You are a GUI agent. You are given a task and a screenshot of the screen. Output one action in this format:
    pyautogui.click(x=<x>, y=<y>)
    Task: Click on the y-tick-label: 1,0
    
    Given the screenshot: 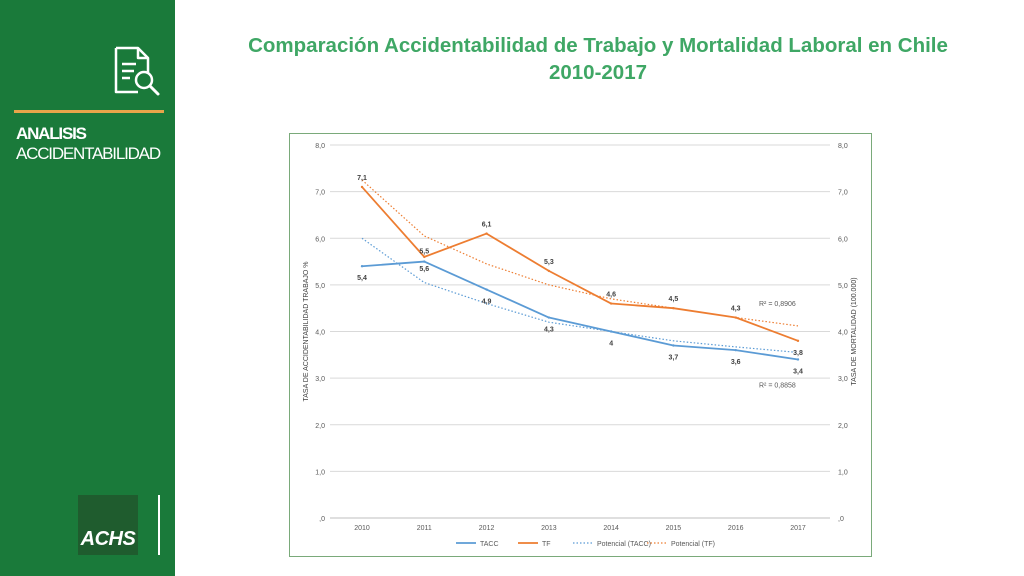 What is the action you would take?
    pyautogui.click(x=320, y=472)
    